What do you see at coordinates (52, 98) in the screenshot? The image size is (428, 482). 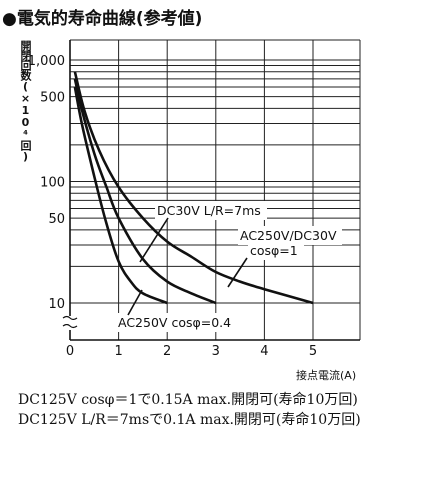 I see `y-tick-label: 500` at bounding box center [52, 98].